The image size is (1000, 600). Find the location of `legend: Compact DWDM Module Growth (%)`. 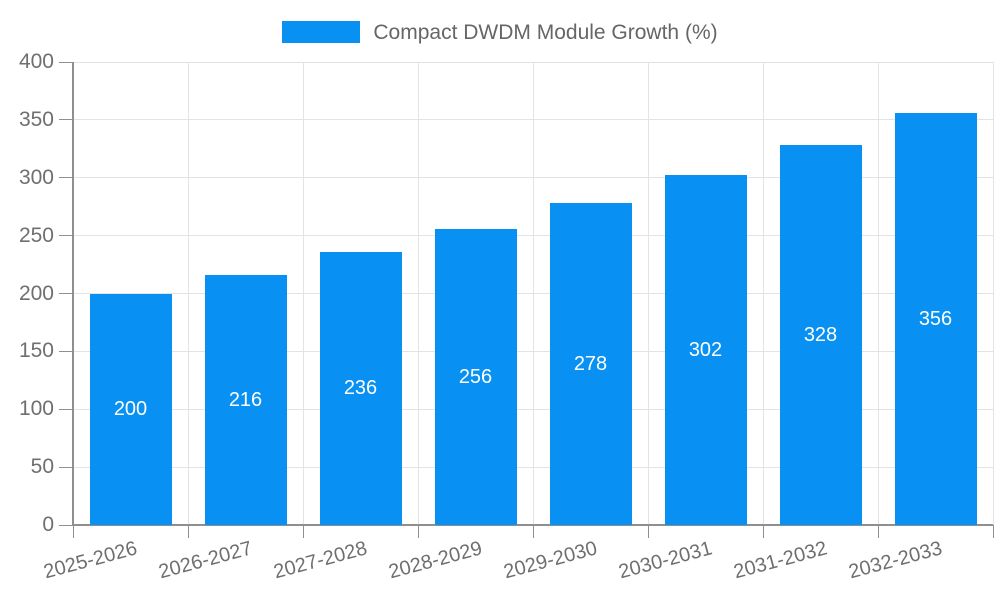

legend: Compact DWDM Module Growth (%) is located at coordinates (500, 32).